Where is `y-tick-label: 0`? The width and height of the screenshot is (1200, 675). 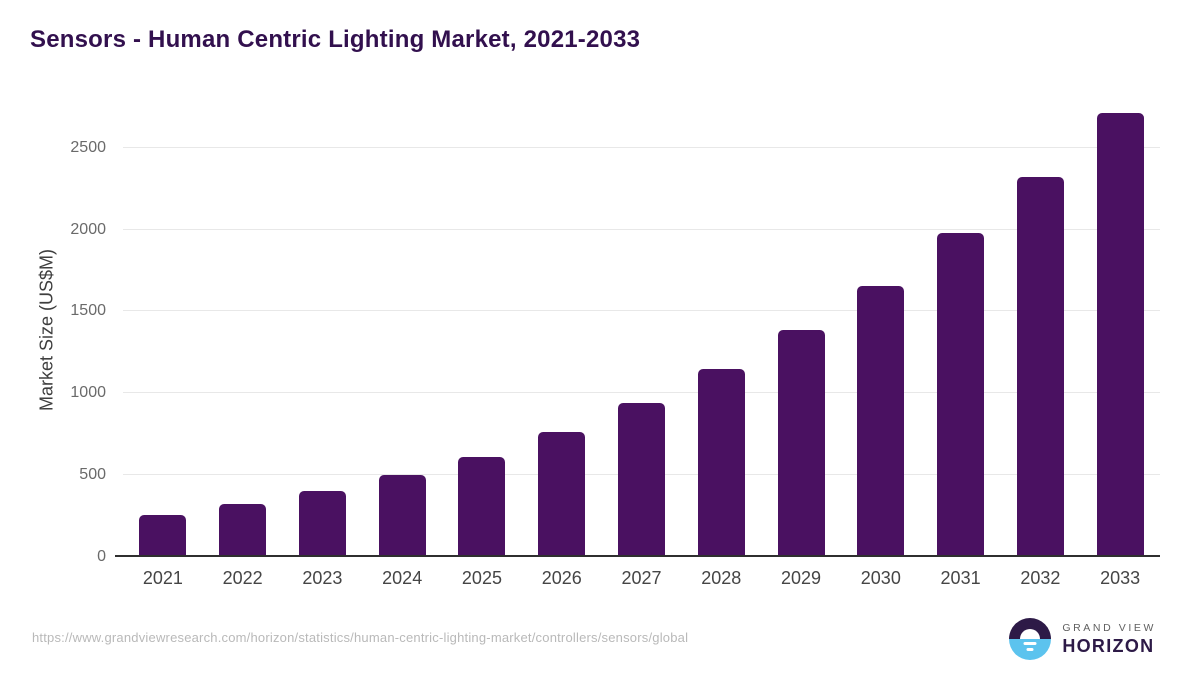 y-tick-label: 0 is located at coordinates (101, 556).